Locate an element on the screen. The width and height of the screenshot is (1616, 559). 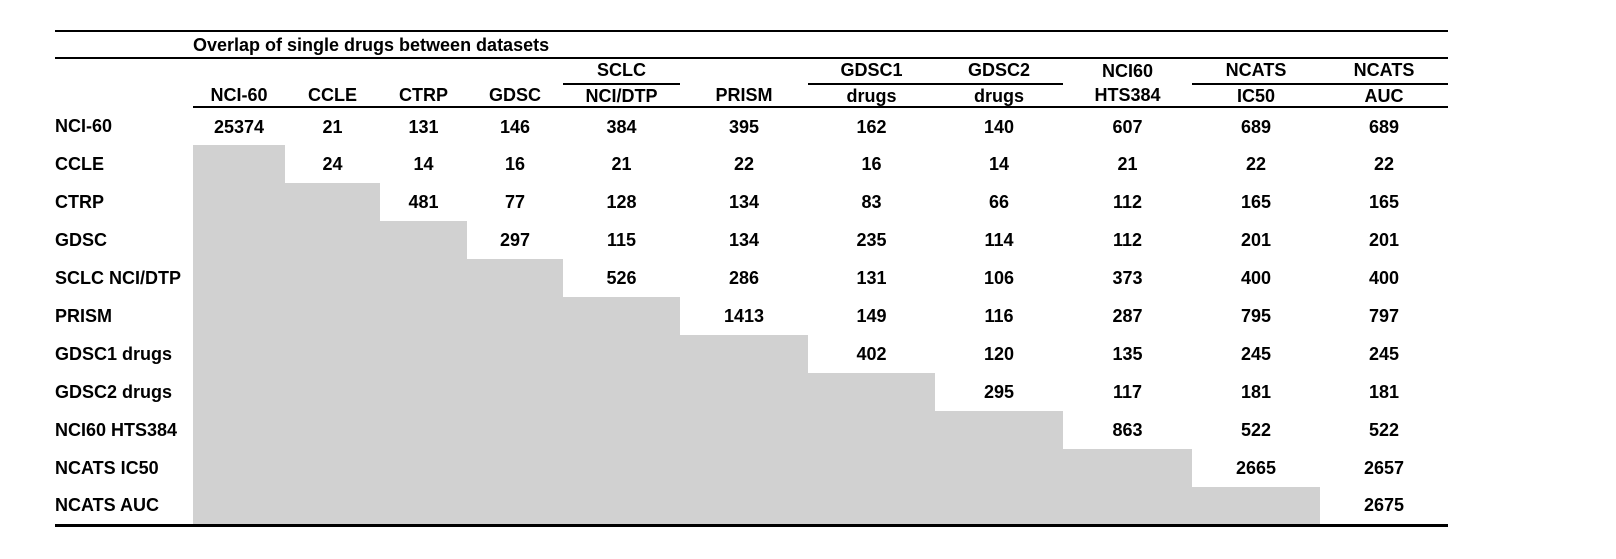
overlap-value-cell: 114 is located at coordinates (999, 240).